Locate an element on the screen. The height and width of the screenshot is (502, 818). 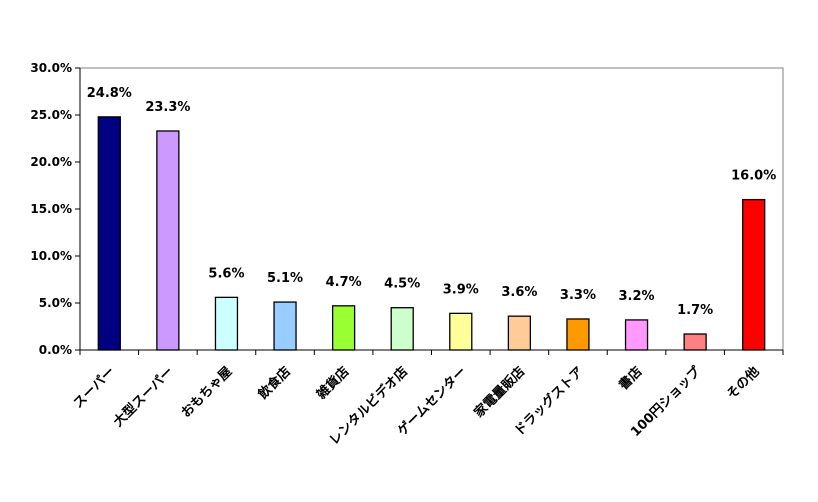
x-tick-label: 飲食店 is located at coordinates (274, 384).